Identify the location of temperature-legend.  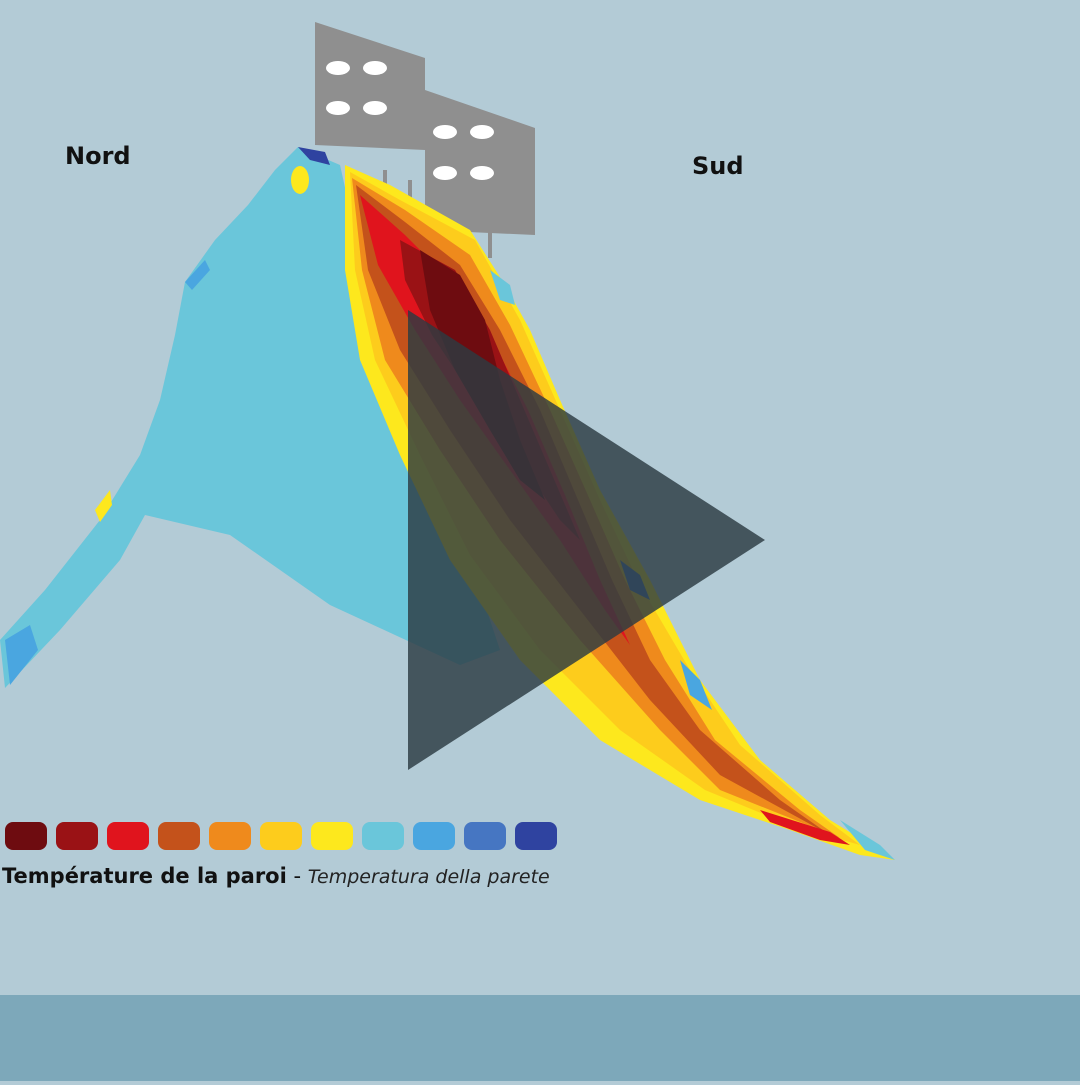
(281, 836).